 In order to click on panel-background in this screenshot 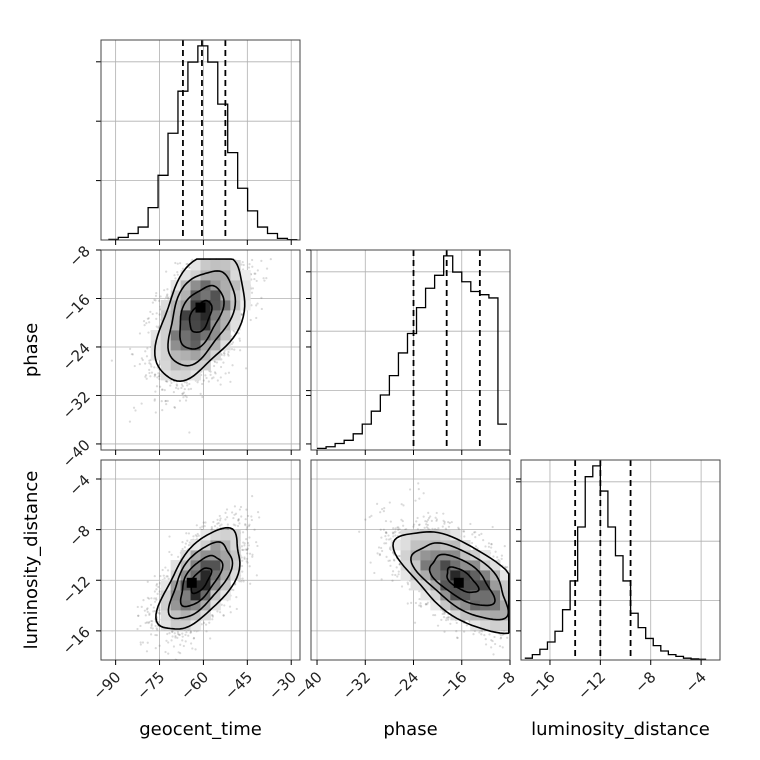, I will do `click(620, 560)`.